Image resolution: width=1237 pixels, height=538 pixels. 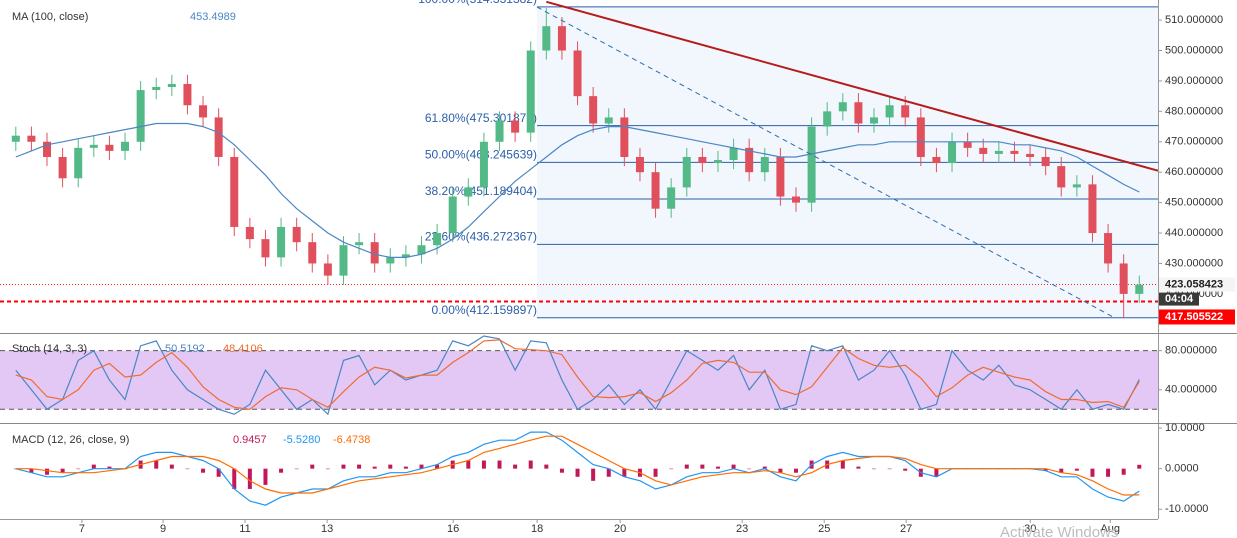 What do you see at coordinates (351, 440) in the screenshot?
I see `legend-value: -6.4738` at bounding box center [351, 440].